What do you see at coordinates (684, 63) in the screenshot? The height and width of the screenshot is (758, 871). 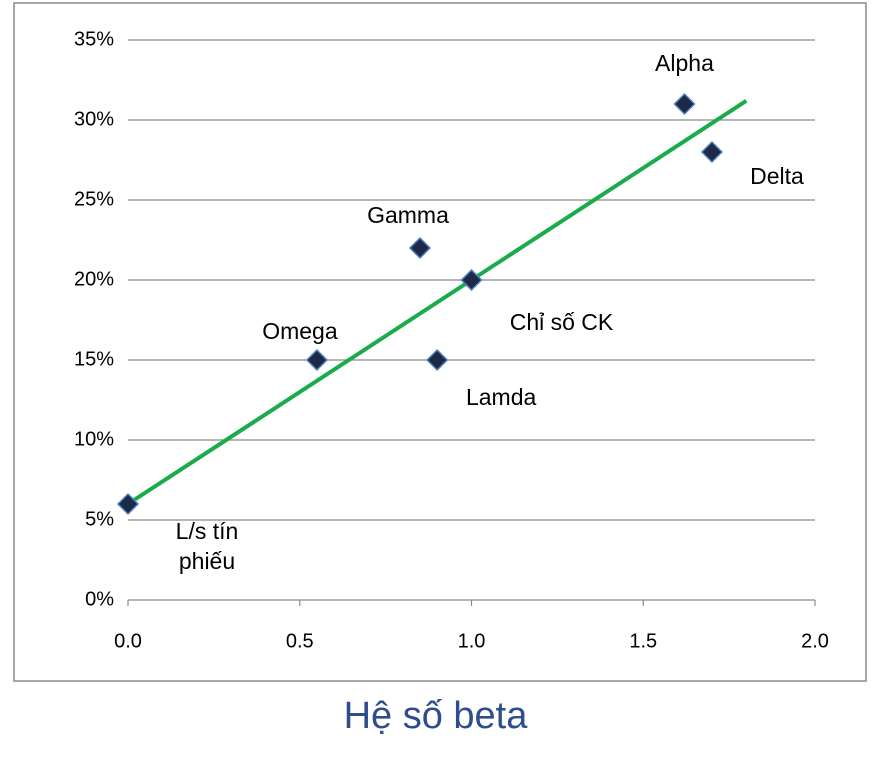 I see `point-label: Alpha` at bounding box center [684, 63].